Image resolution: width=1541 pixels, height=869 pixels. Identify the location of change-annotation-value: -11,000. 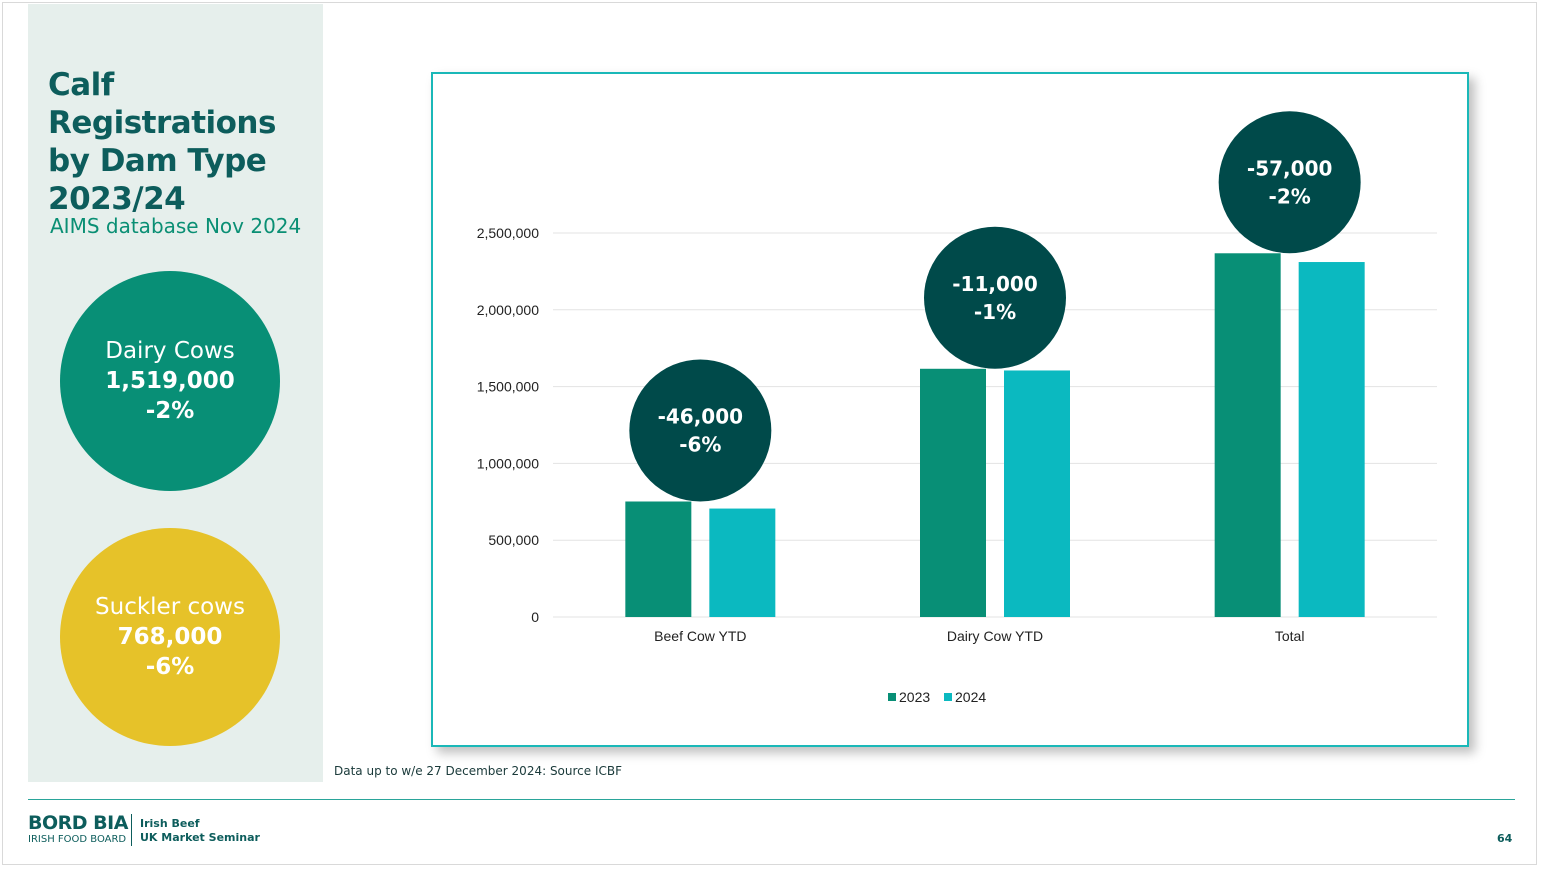
(994, 284).